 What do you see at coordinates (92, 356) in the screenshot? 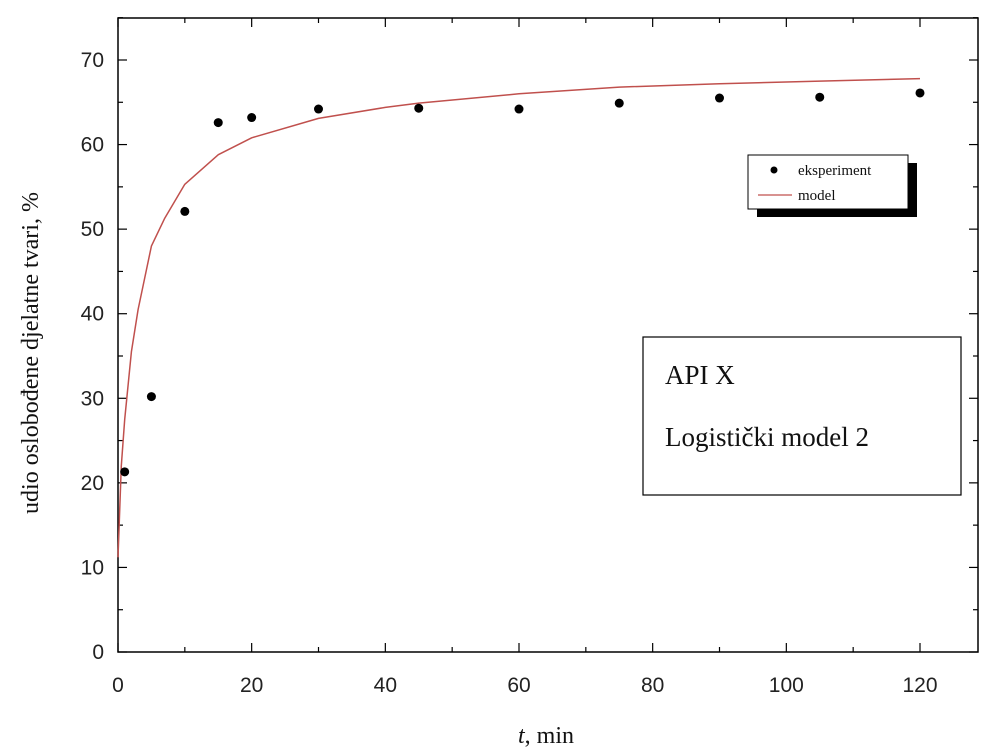
I see `y-axis-tick-labels: 0 10 20 30 40 50 60 70` at bounding box center [92, 356].